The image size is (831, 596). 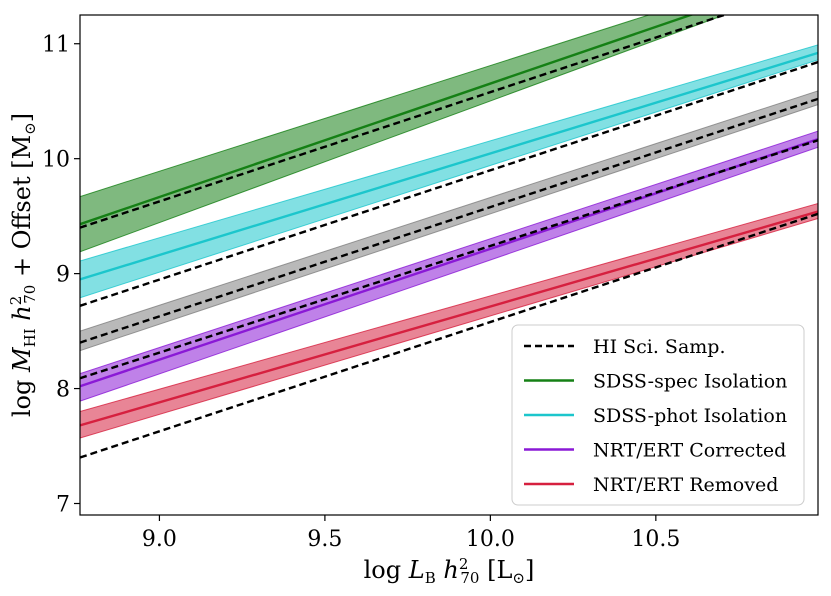 What do you see at coordinates (449, 571) in the screenshot?
I see `x-axis-label: log LB h2 70 [L⊙]` at bounding box center [449, 571].